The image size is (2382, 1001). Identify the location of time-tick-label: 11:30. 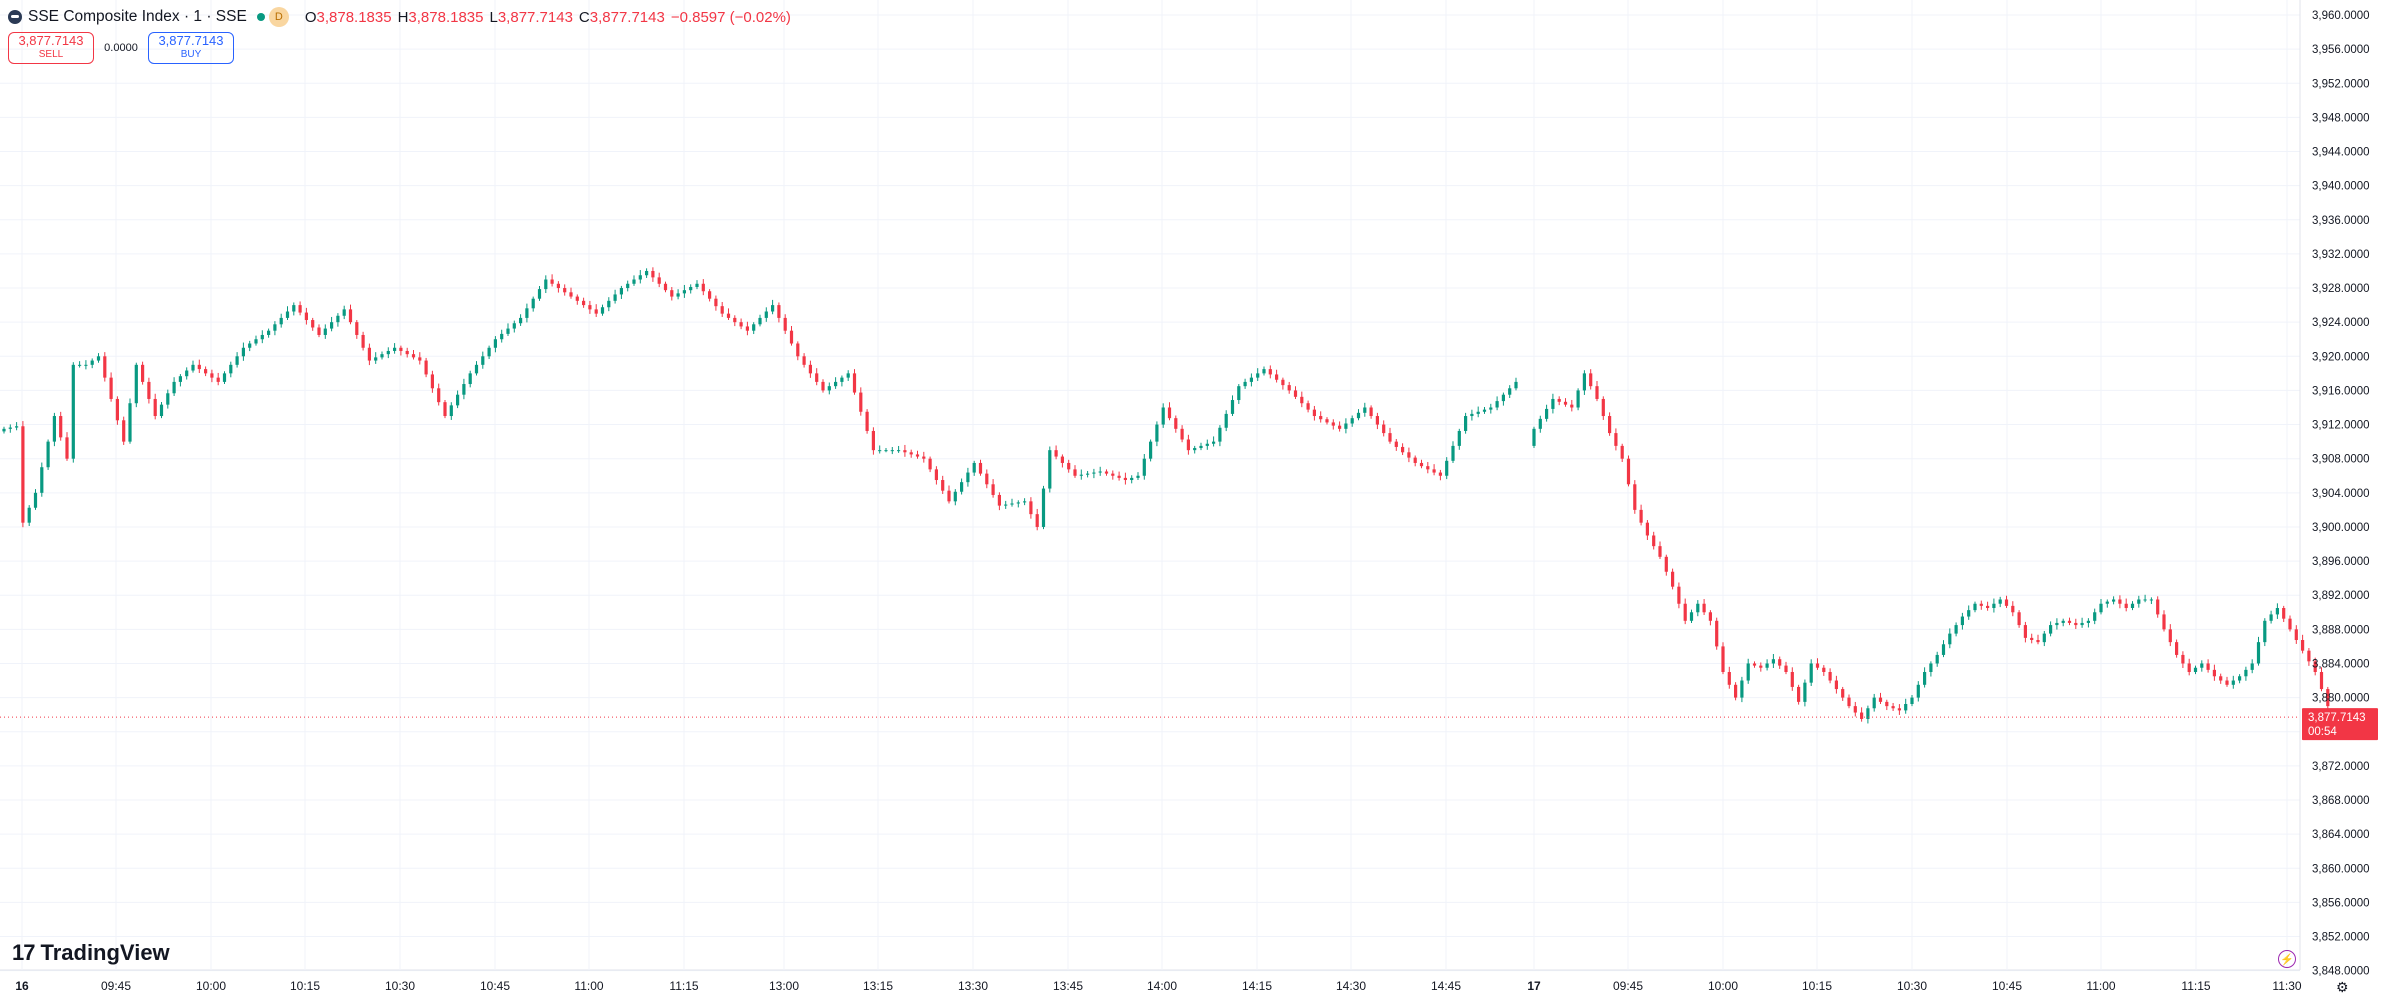
(2286, 986).